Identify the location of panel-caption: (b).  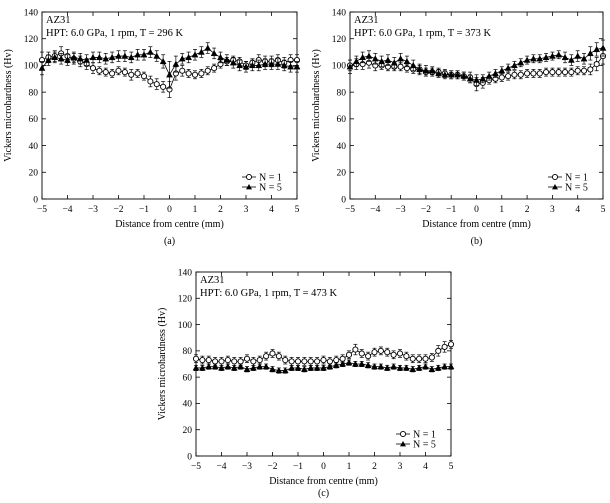
(477, 241).